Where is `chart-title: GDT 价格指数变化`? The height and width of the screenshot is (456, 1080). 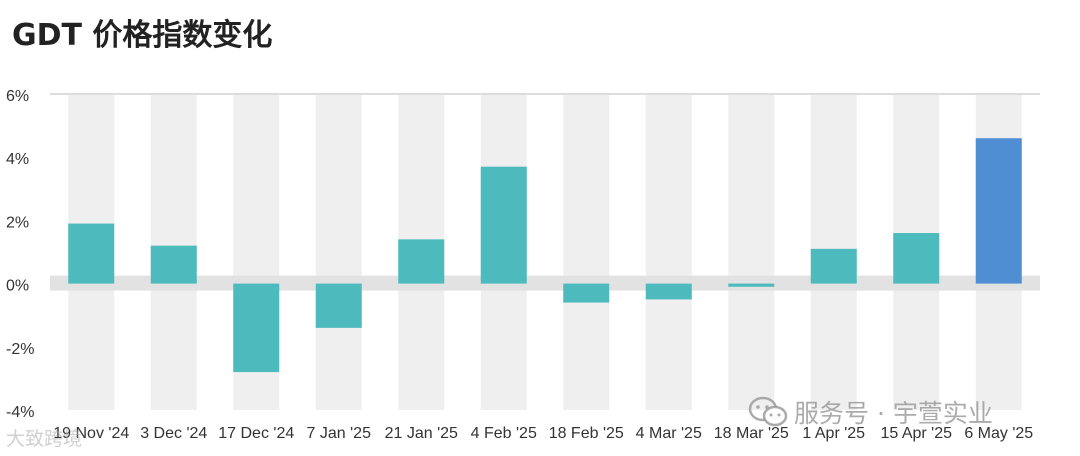
chart-title: GDT 价格指数变化 is located at coordinates (142, 35).